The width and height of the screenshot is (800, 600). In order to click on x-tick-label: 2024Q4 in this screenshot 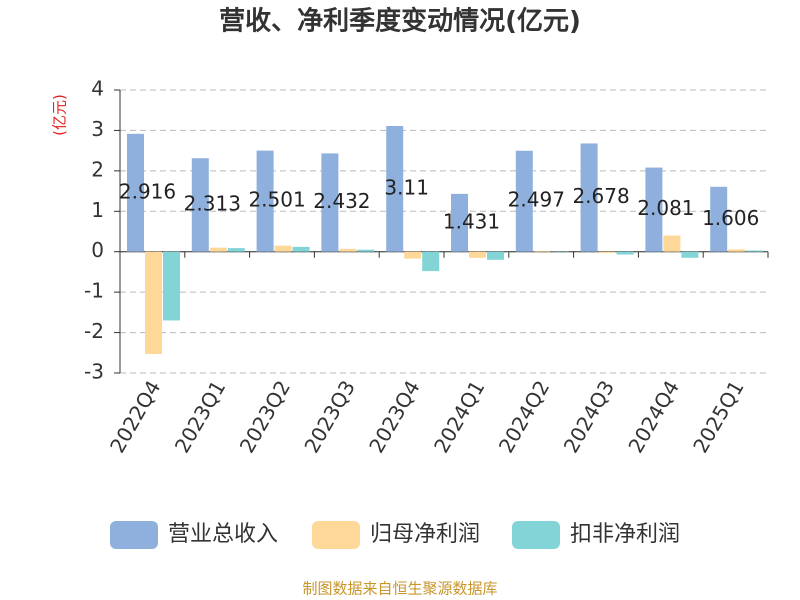, I will do `click(653, 416)`.